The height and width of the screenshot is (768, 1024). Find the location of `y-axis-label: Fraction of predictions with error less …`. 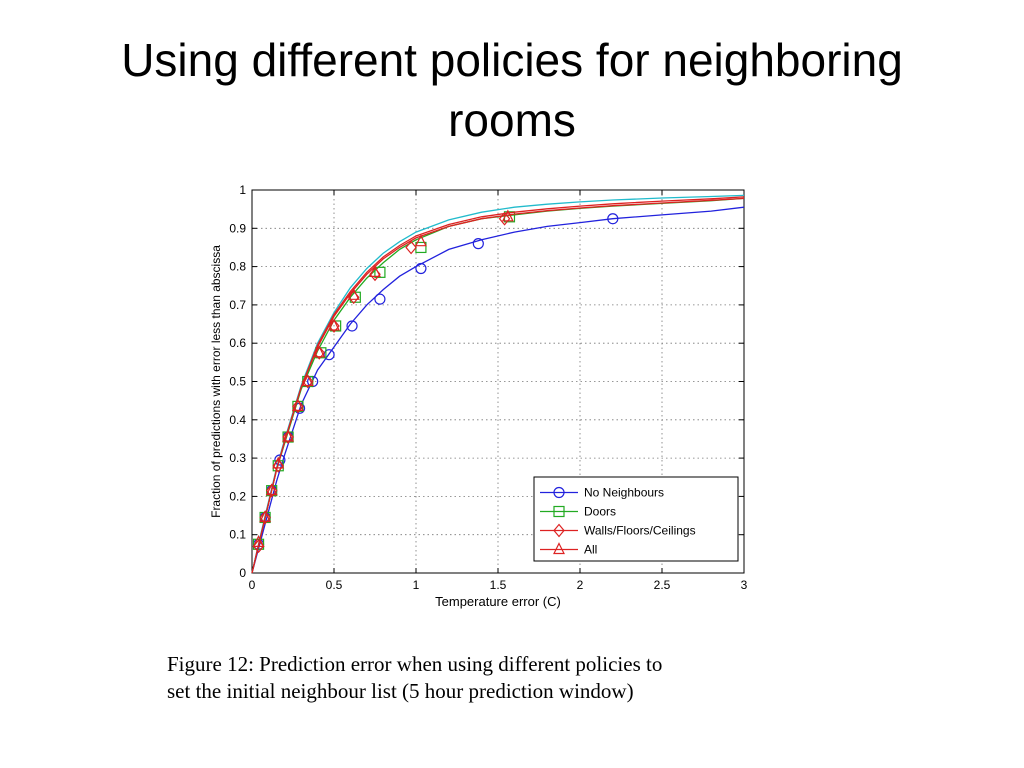

y-axis-label: Fraction of predictions with error less … is located at coordinates (216, 381).